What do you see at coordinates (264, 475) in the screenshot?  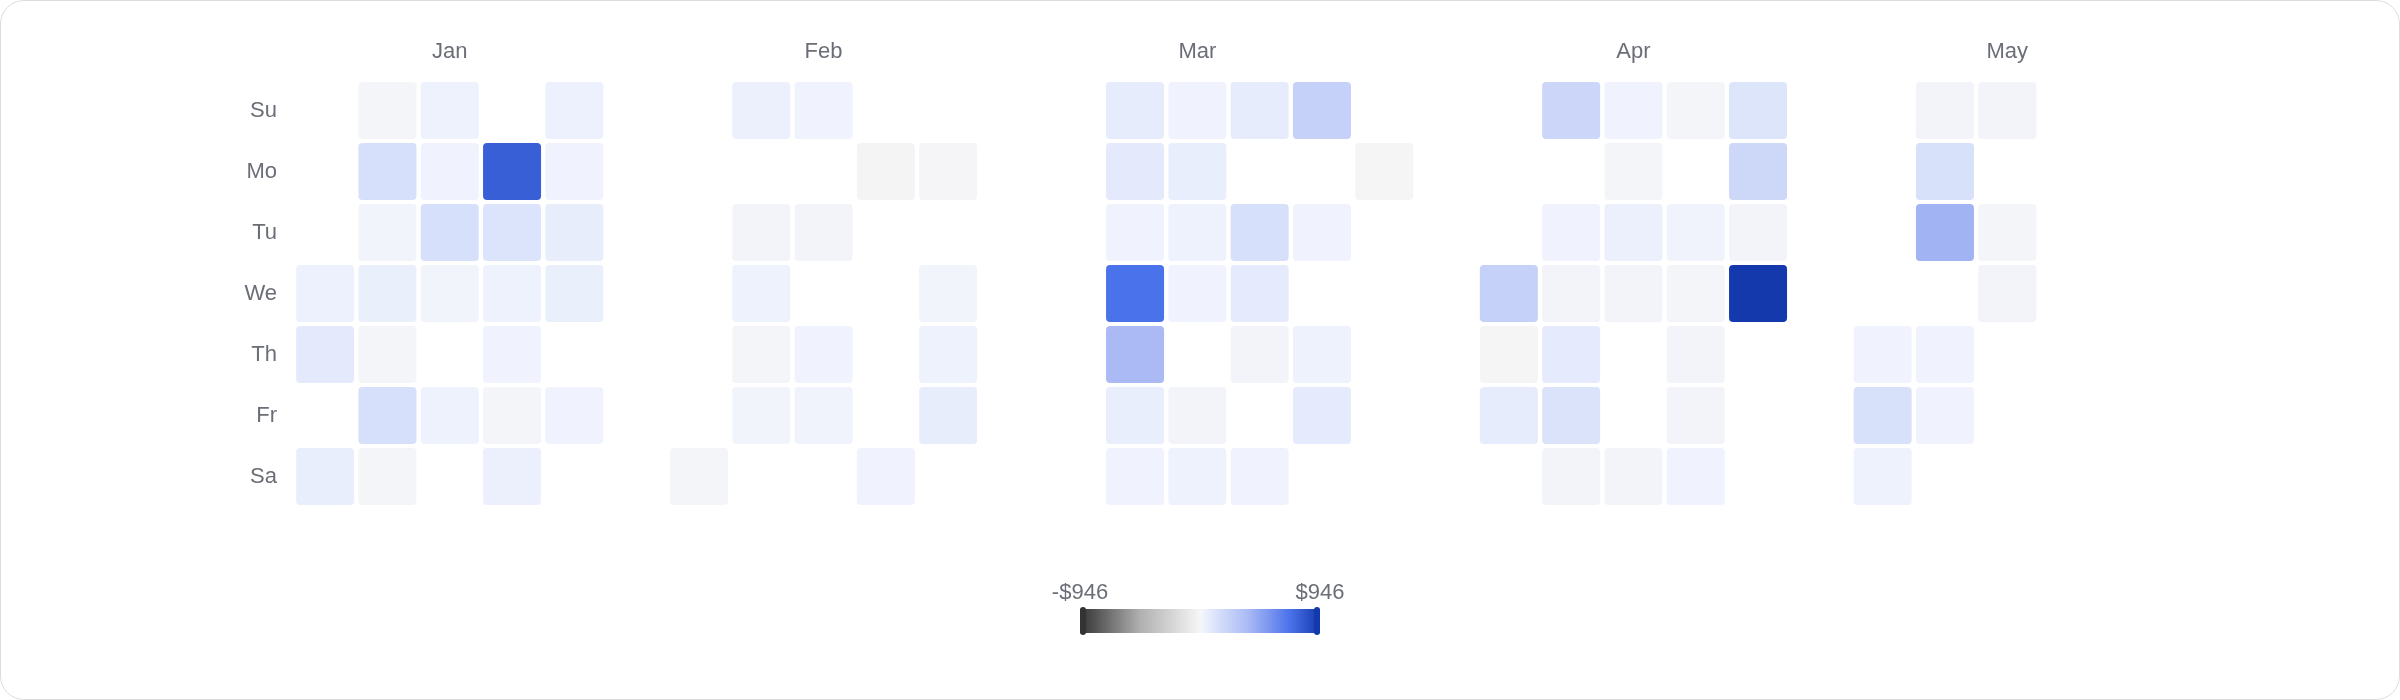 I see `y-tick-label: Sa` at bounding box center [264, 475].